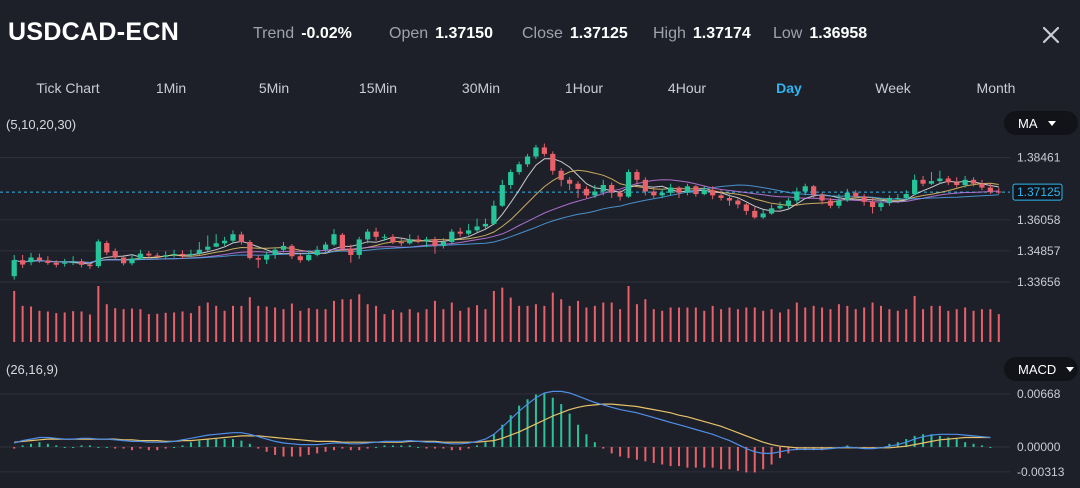 The height and width of the screenshot is (488, 1080). What do you see at coordinates (1037, 369) in the screenshot?
I see `macd-select-value: MACD` at bounding box center [1037, 369].